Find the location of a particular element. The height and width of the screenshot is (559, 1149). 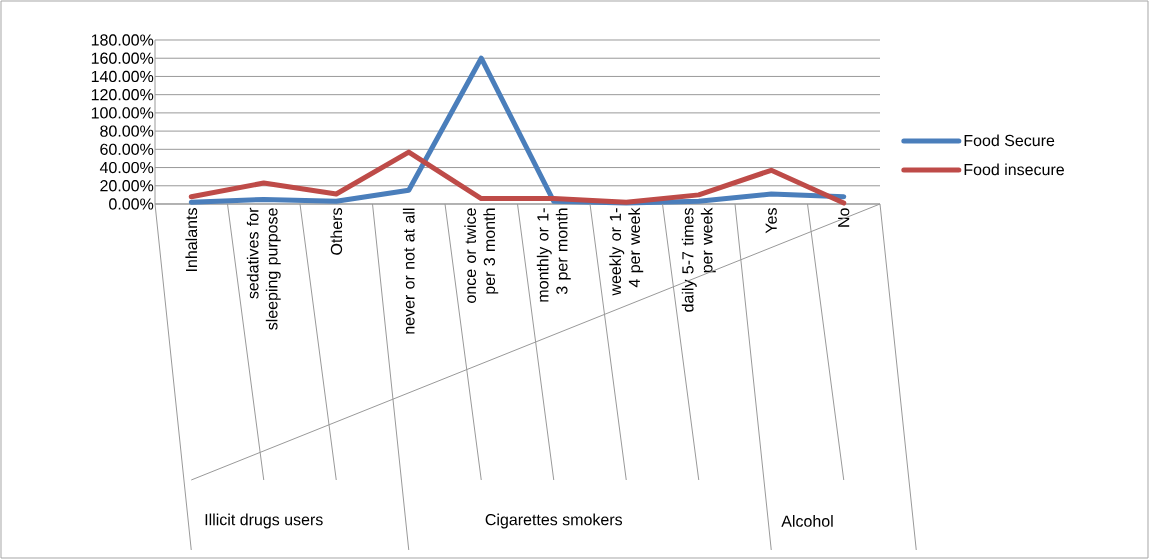

x-tick-label: Others is located at coordinates (336, 231).